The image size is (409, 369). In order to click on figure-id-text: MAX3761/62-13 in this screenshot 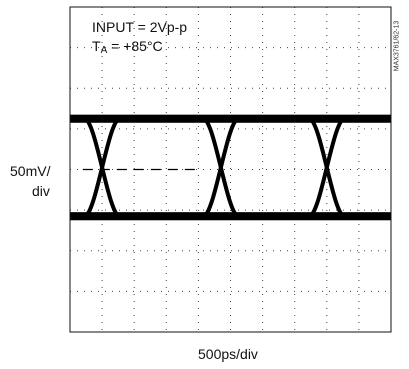, I will do `click(397, 46)`.